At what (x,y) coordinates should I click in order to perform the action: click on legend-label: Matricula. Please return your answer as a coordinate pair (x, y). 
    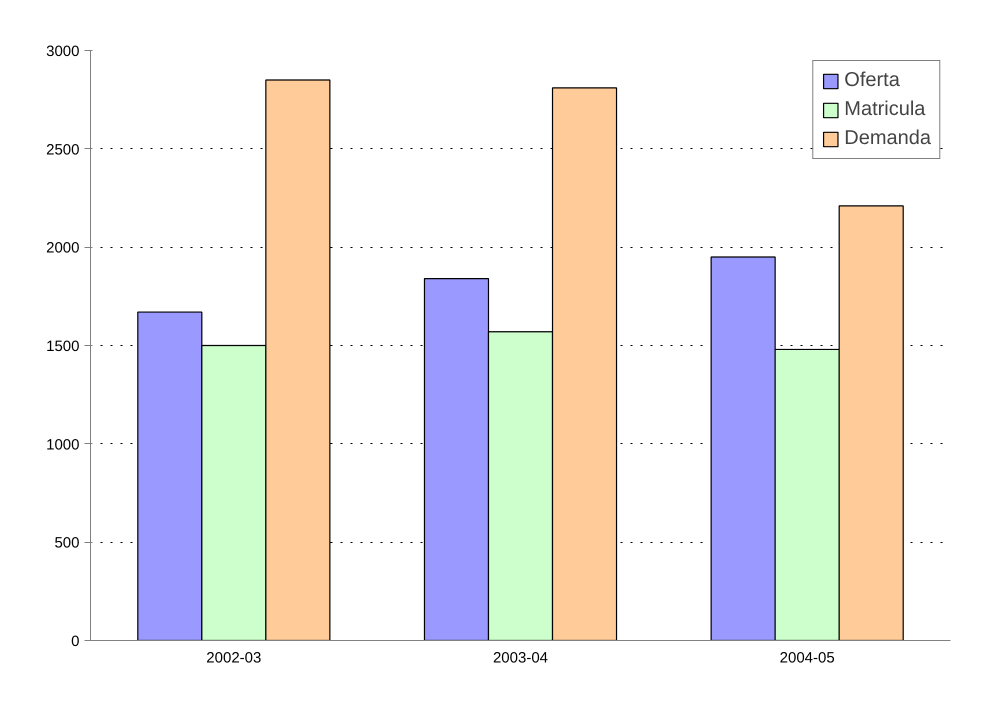
    Looking at the image, I should click on (885, 109).